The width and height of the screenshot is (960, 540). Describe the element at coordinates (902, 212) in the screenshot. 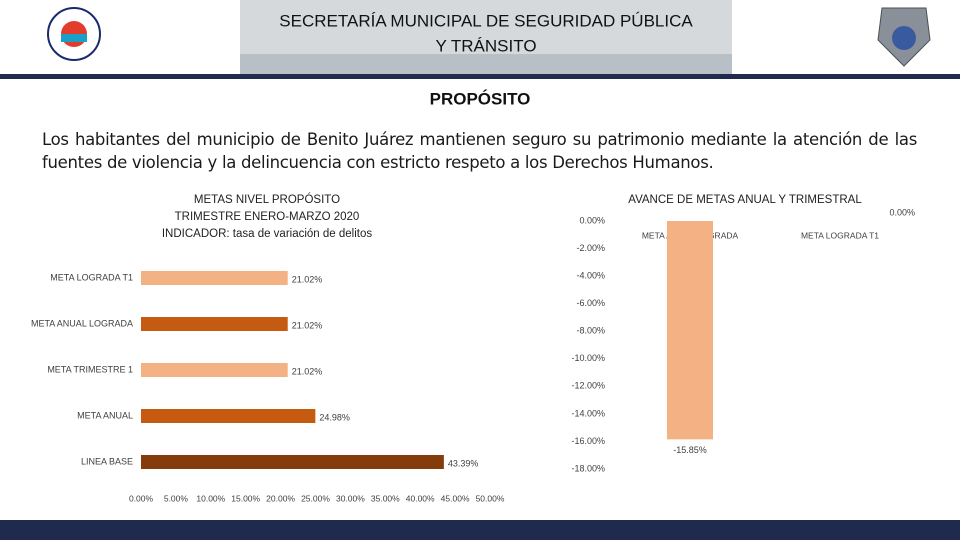

I see `value-label: 0.00%` at that location.